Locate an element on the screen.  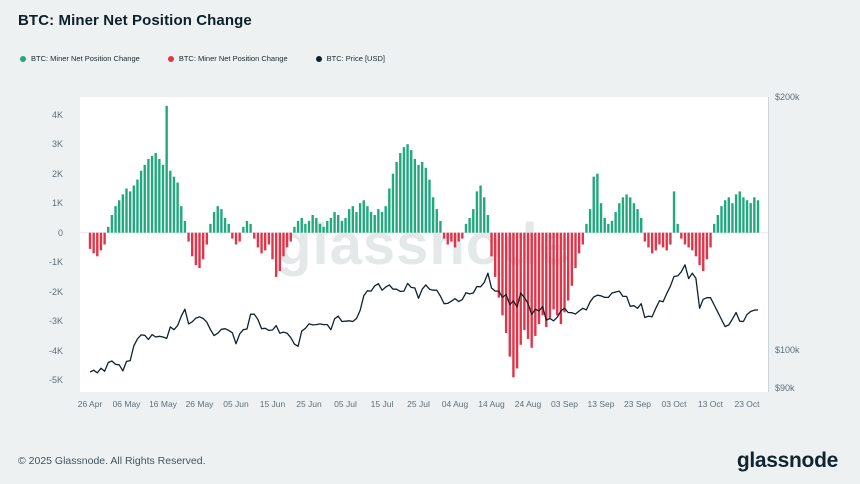
left-axis-tick: 3K is located at coordinates (57, 144).